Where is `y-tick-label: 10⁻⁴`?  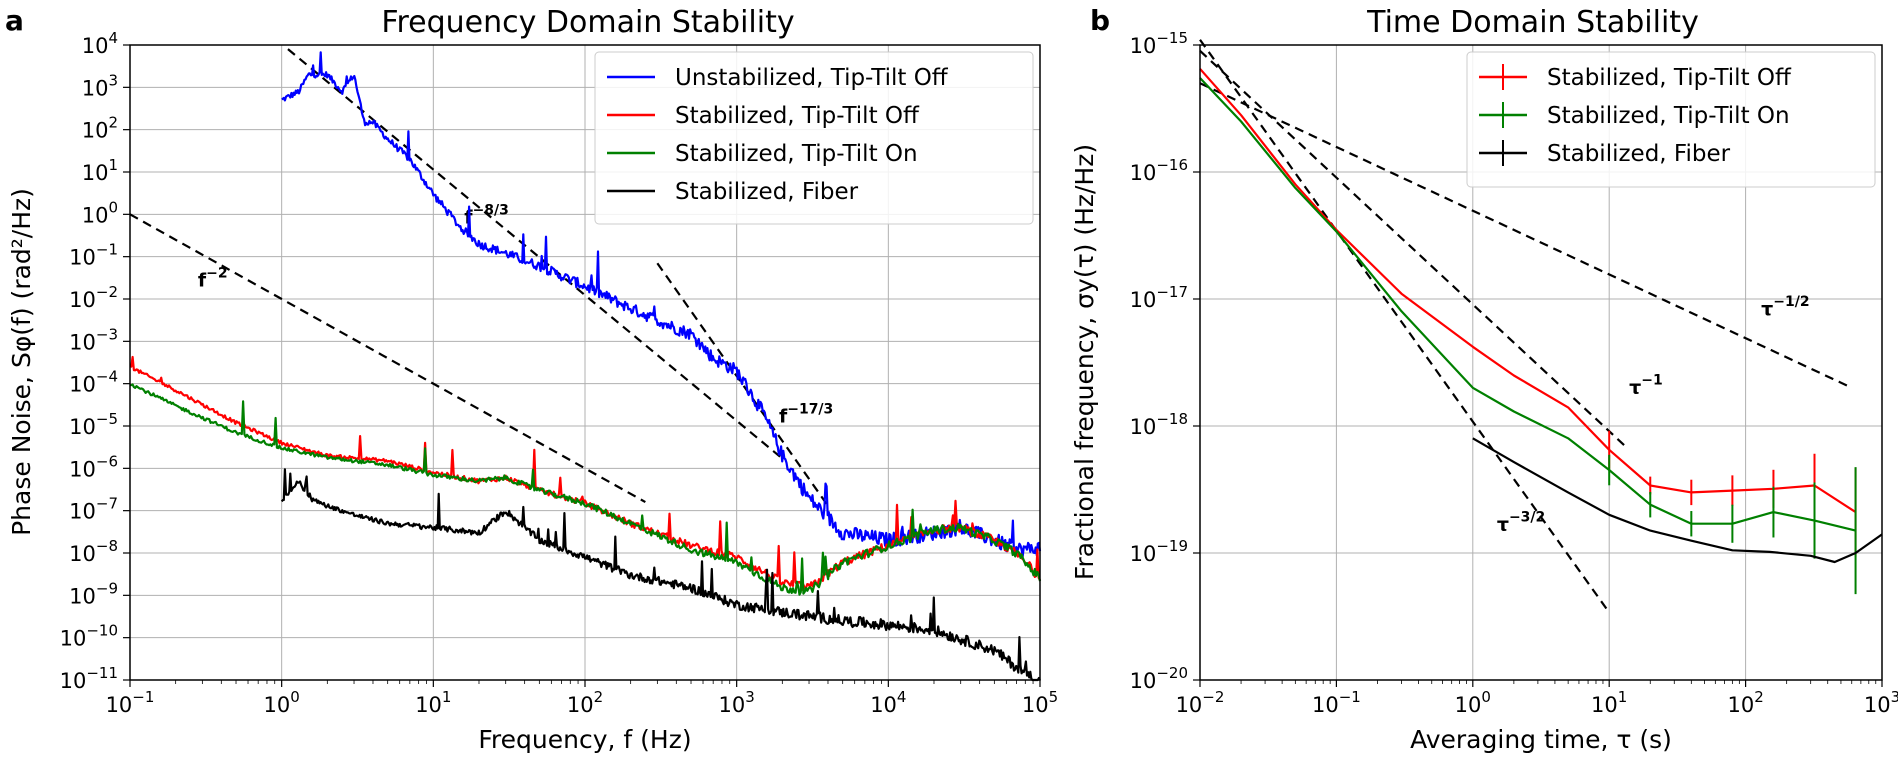 y-tick-label: 10⁻⁴ is located at coordinates (93, 382).